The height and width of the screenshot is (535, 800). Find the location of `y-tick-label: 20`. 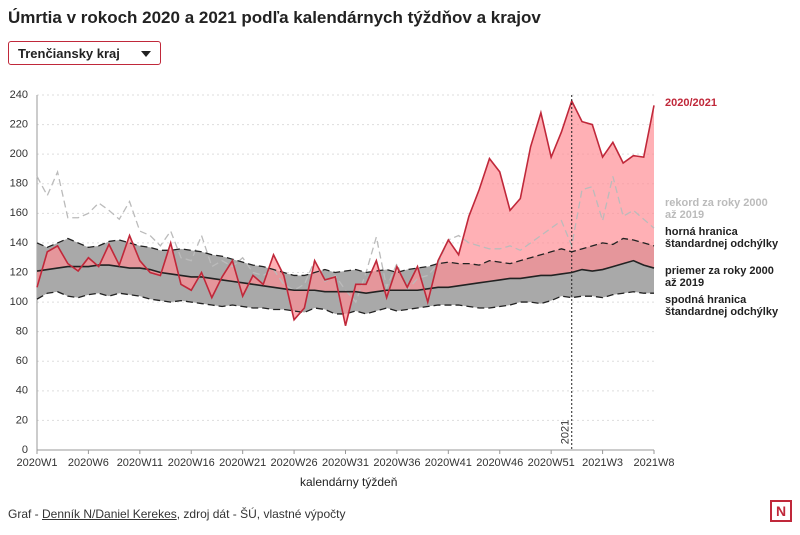

y-tick-label: 20 is located at coordinates (22, 420).